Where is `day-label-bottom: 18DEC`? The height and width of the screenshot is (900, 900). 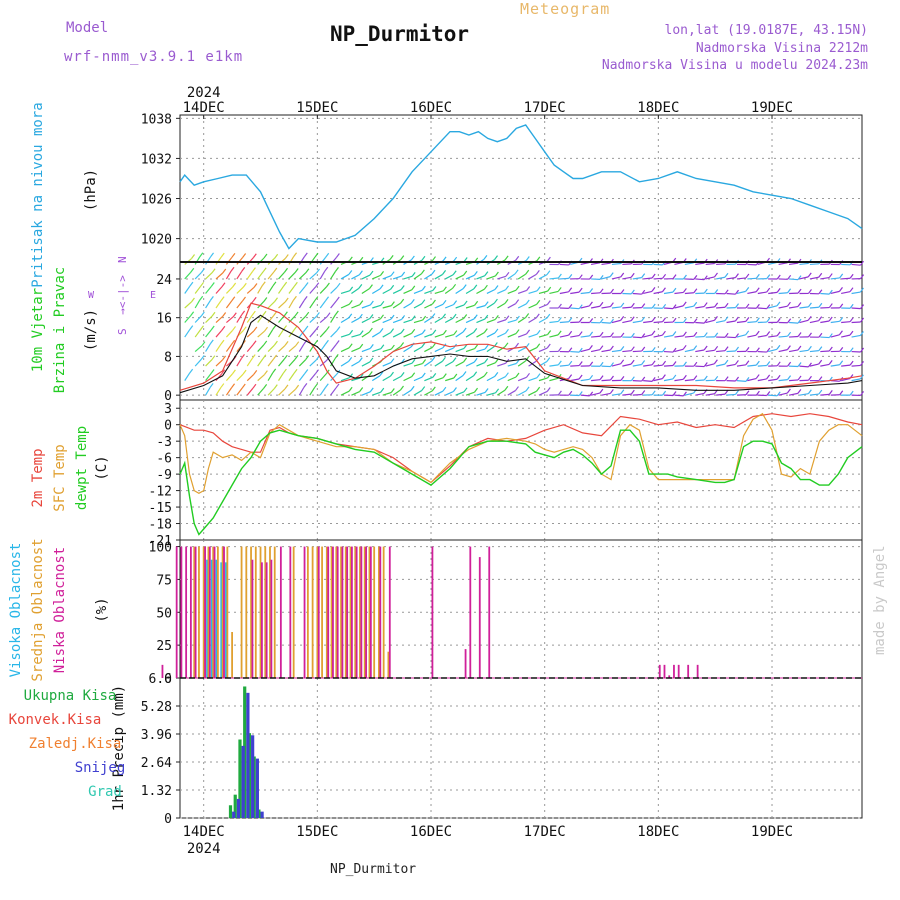 day-label-bottom: 18DEC is located at coordinates (658, 832).